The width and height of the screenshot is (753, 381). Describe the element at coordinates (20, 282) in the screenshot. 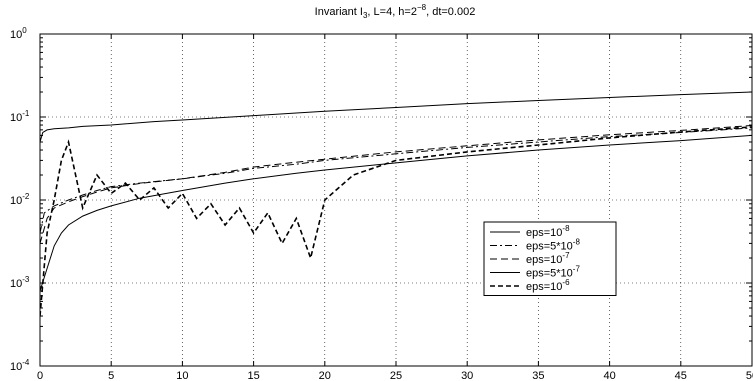

I see `y-tick-label: 10⁻³` at that location.